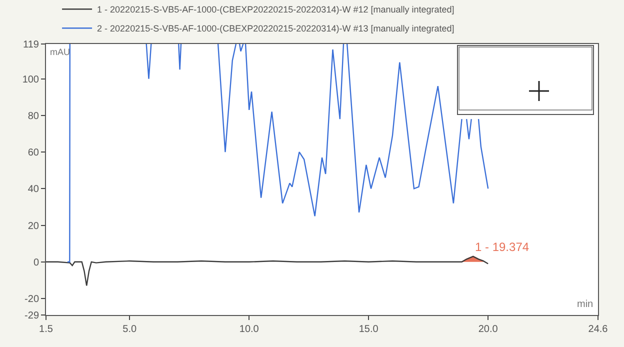 Image resolution: width=624 pixels, height=347 pixels. What do you see at coordinates (34, 190) in the screenshot?
I see `y-tick-label: 40` at bounding box center [34, 190].